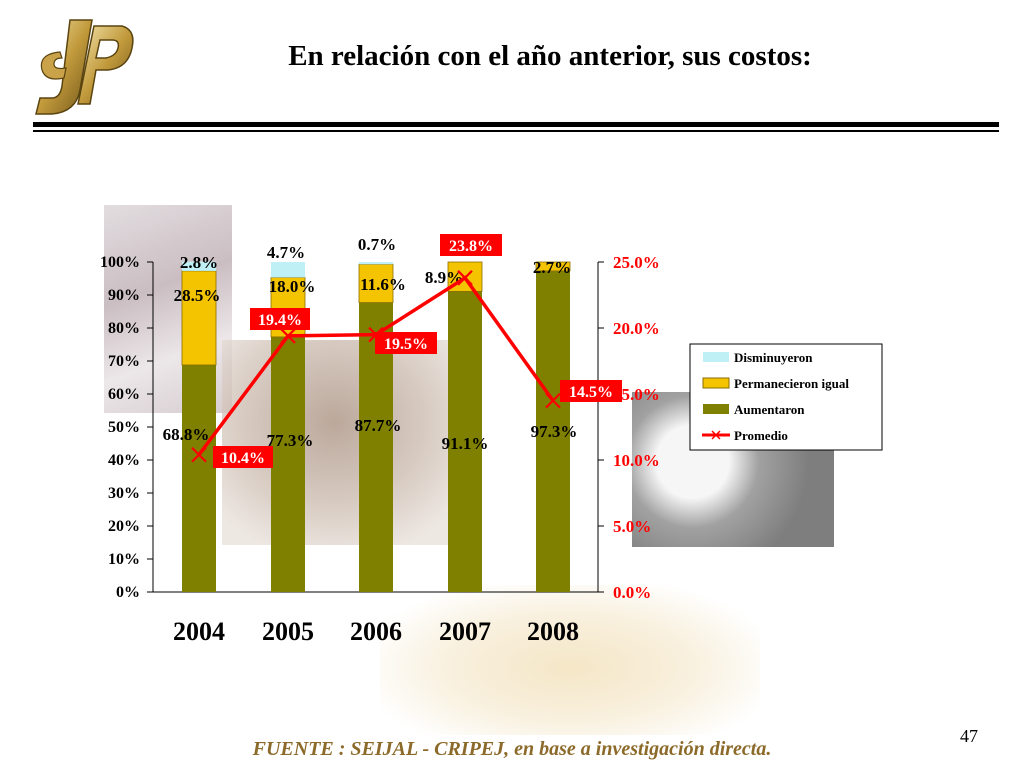 This screenshot has height=768, width=1024. Describe the element at coordinates (636, 460) in the screenshot. I see `right-axis-tick-label: 10.0%` at that location.